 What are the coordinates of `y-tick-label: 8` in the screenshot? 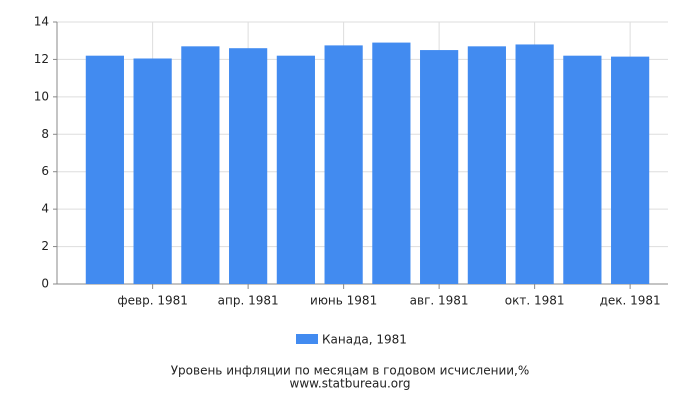 It's located at (45, 134).